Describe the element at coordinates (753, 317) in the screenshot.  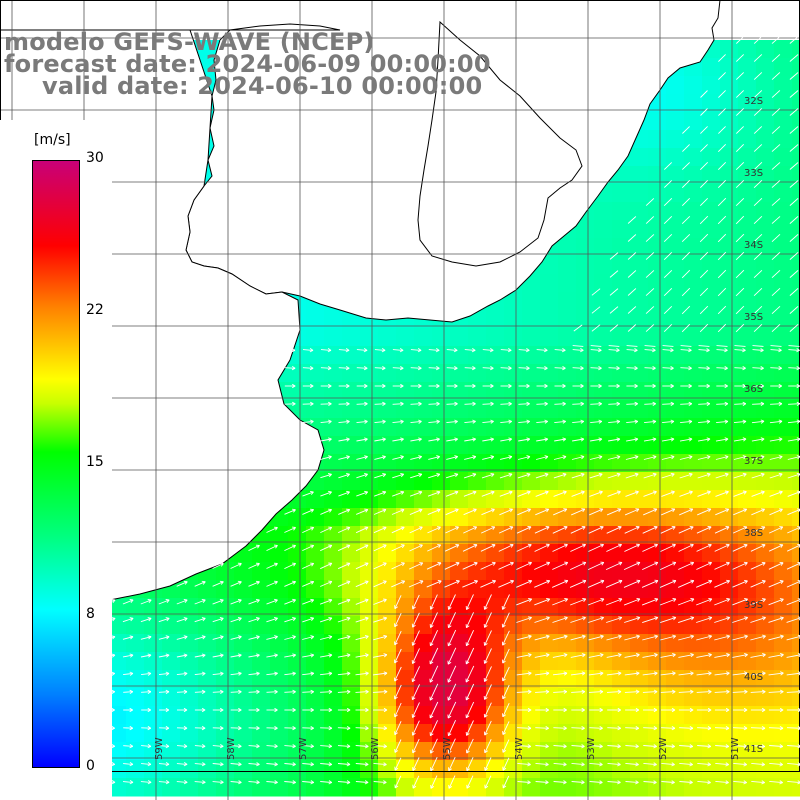
I see `lat-label: 35S` at that location.